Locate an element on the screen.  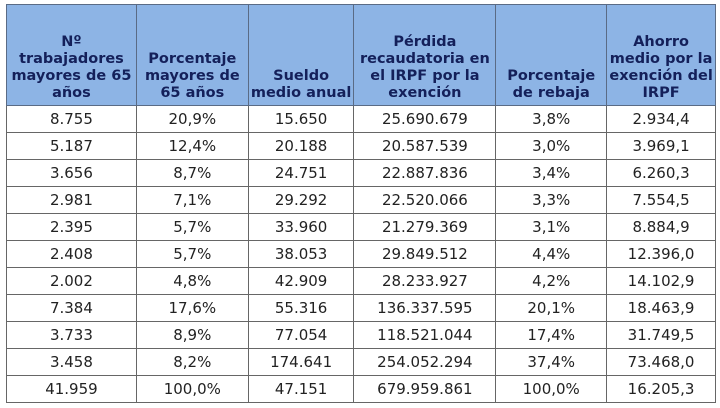
table-cell: 33.960 is located at coordinates (301, 227).